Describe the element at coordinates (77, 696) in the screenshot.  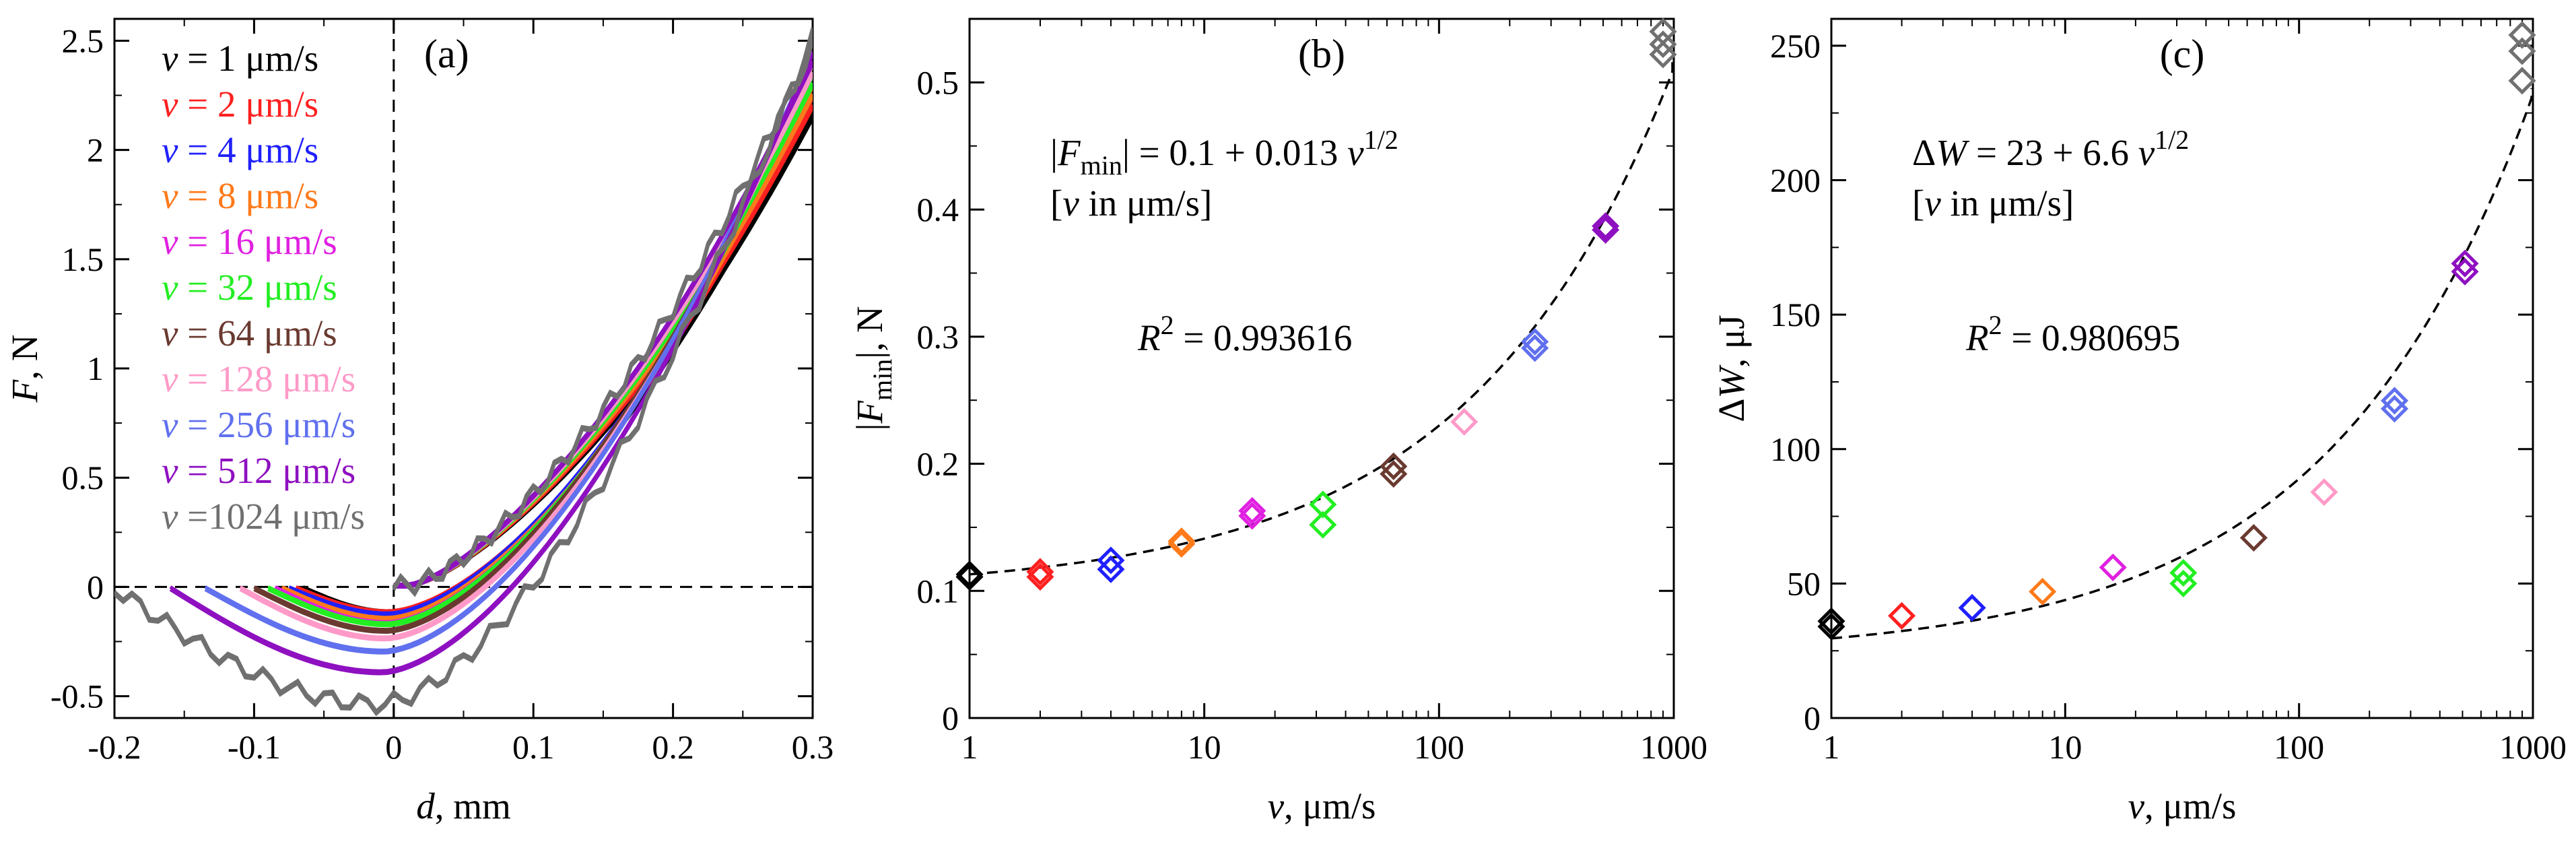
I see `y-tick-label: -0.5` at that location.